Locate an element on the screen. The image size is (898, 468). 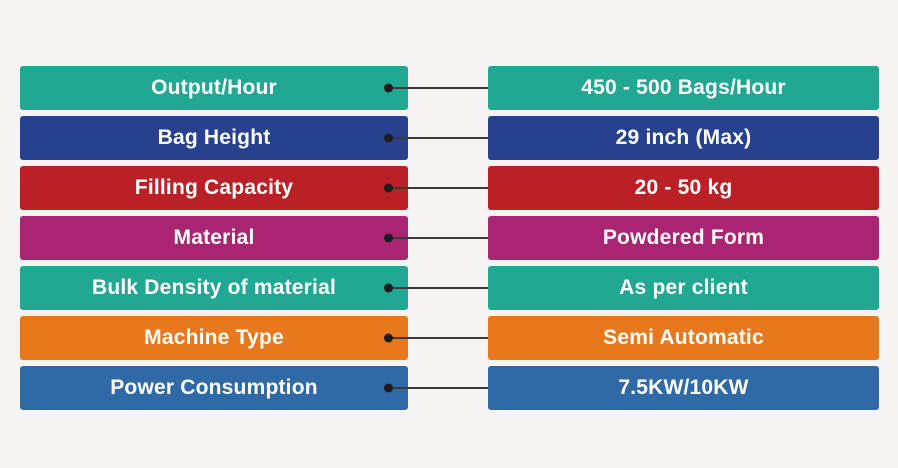
spec-value: 7.5KW/10KW is located at coordinates (683, 387).